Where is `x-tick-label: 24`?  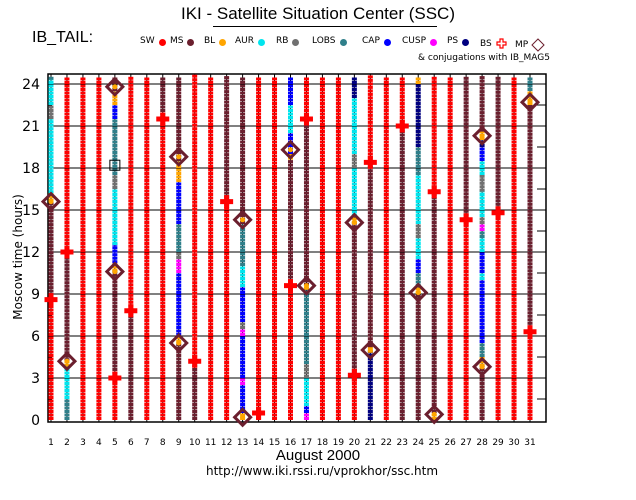
x-tick-label: 24 is located at coordinates (419, 443).